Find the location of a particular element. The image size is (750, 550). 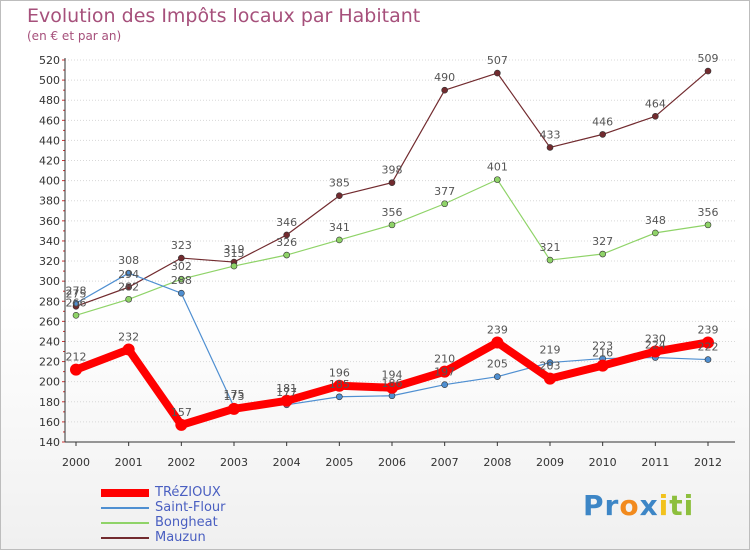

data-point-tr-zioux-2009 is located at coordinates (550, 378).